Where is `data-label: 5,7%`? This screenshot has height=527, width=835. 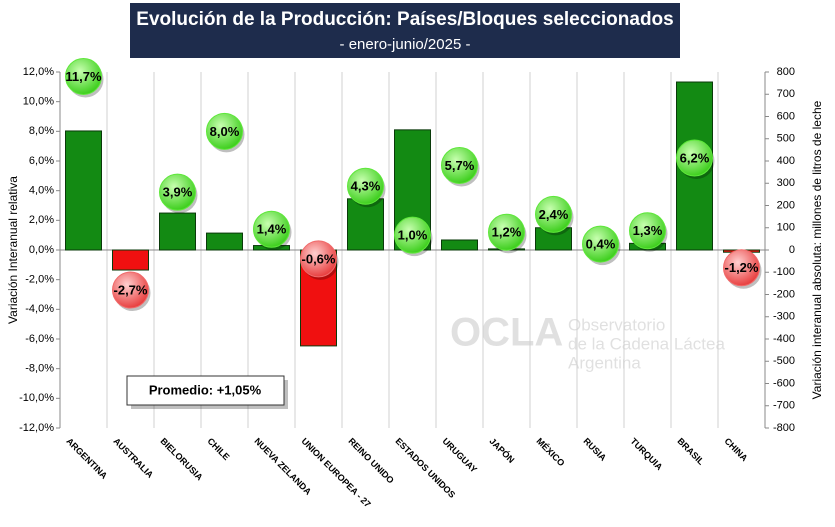 data-label: 5,7% is located at coordinates (460, 165).